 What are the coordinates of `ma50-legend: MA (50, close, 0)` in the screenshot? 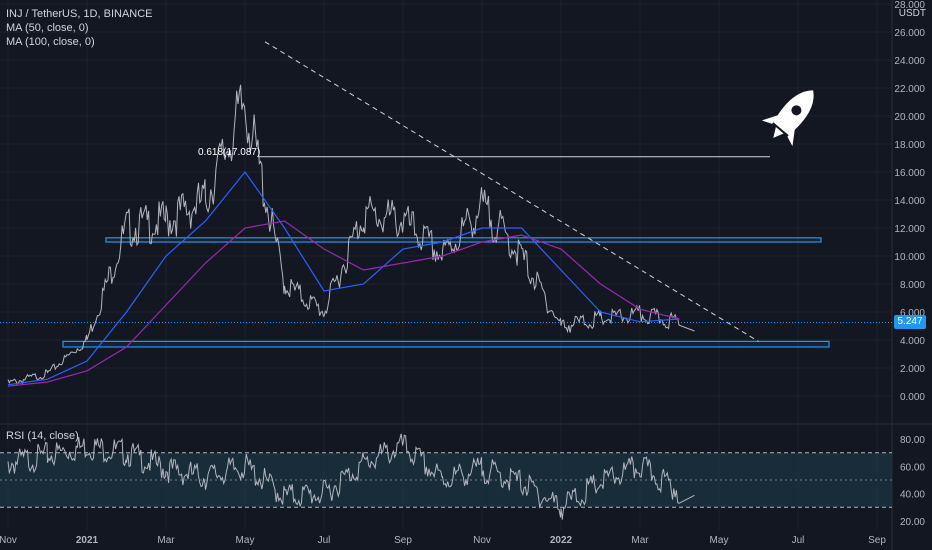 It's located at (47, 28).